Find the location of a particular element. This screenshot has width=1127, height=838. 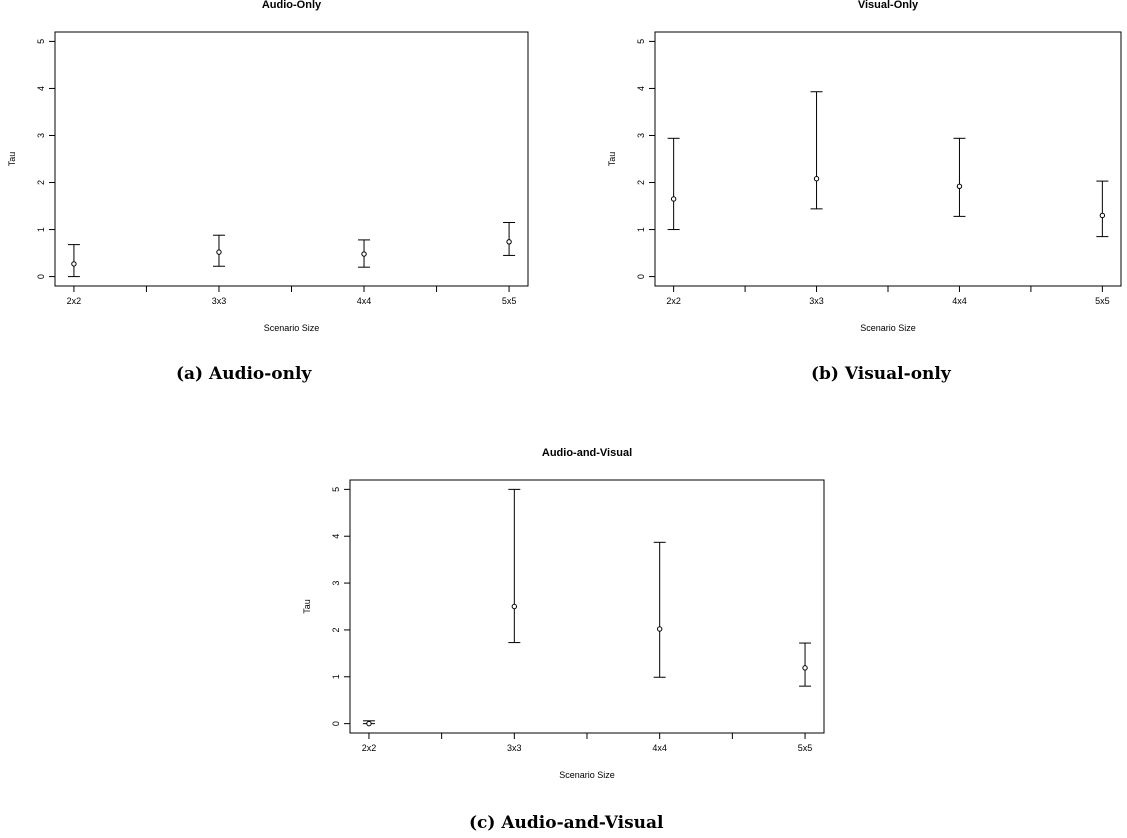

chart-title: Audio-Only is located at coordinates (292, 5).